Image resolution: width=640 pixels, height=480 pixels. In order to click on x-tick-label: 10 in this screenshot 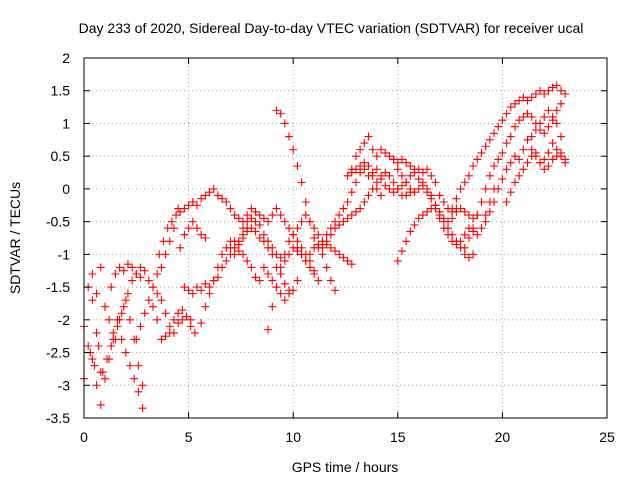, I will do `click(293, 437)`.